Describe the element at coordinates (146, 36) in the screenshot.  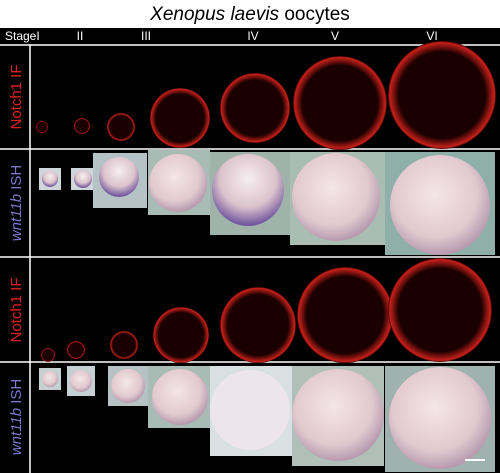
I see `stage: III` at that location.